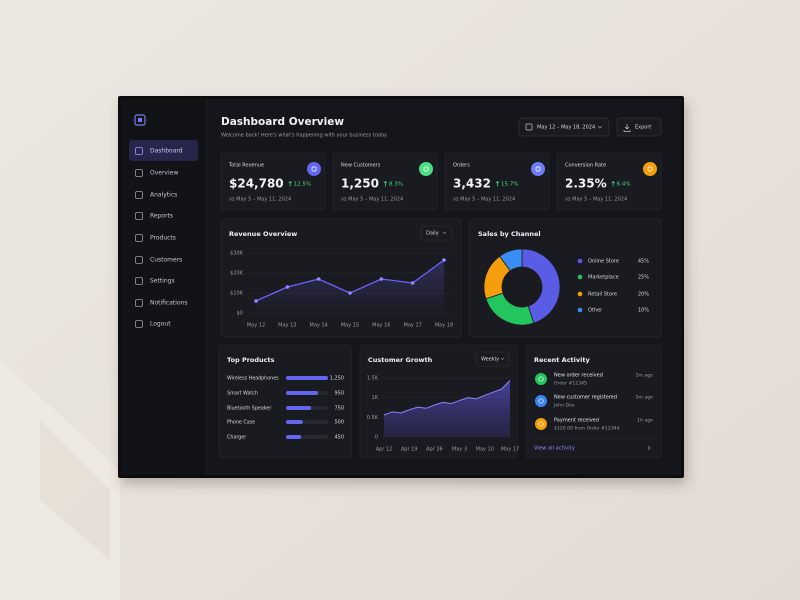  What do you see at coordinates (75, 490) in the screenshot?
I see `window-shade` at bounding box center [75, 490].